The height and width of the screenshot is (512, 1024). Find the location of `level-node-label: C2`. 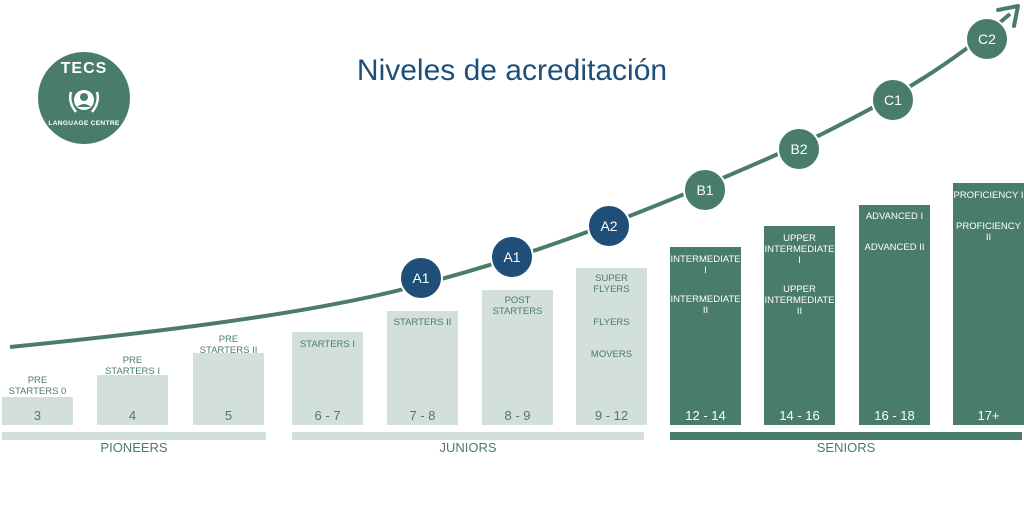

level-node-label: C2 is located at coordinates (987, 39).